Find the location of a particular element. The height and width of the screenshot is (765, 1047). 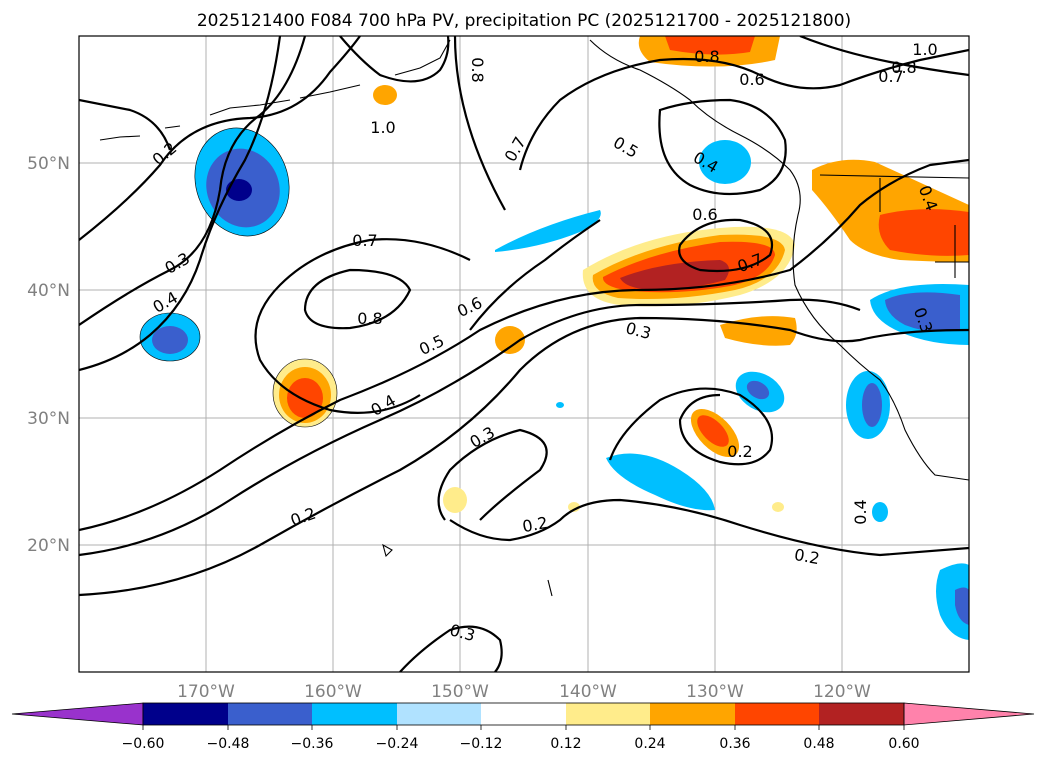

colorbar-over-extension is located at coordinates (969, 714).